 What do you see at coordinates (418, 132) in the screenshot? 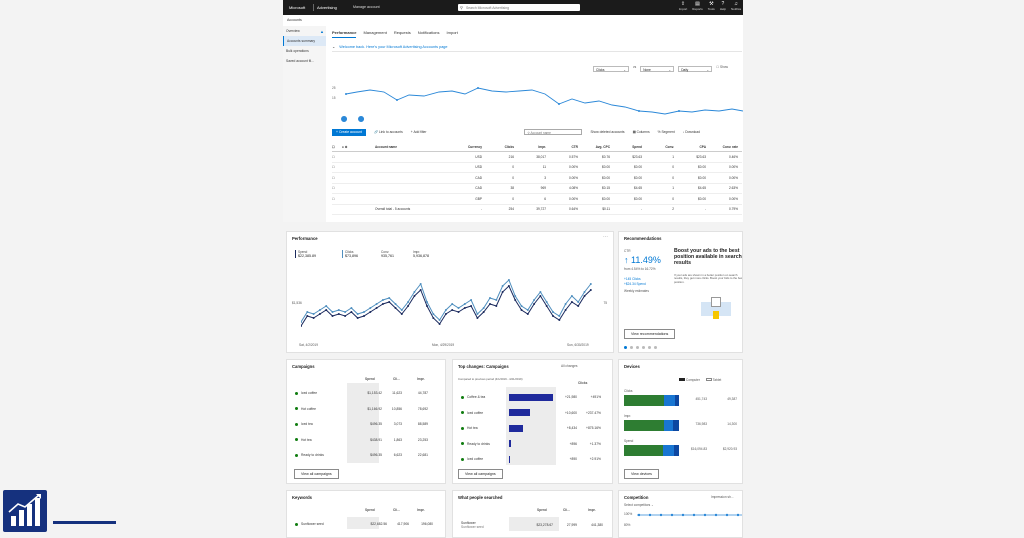
I see `add-filter-button: + Add filter` at bounding box center [418, 132].